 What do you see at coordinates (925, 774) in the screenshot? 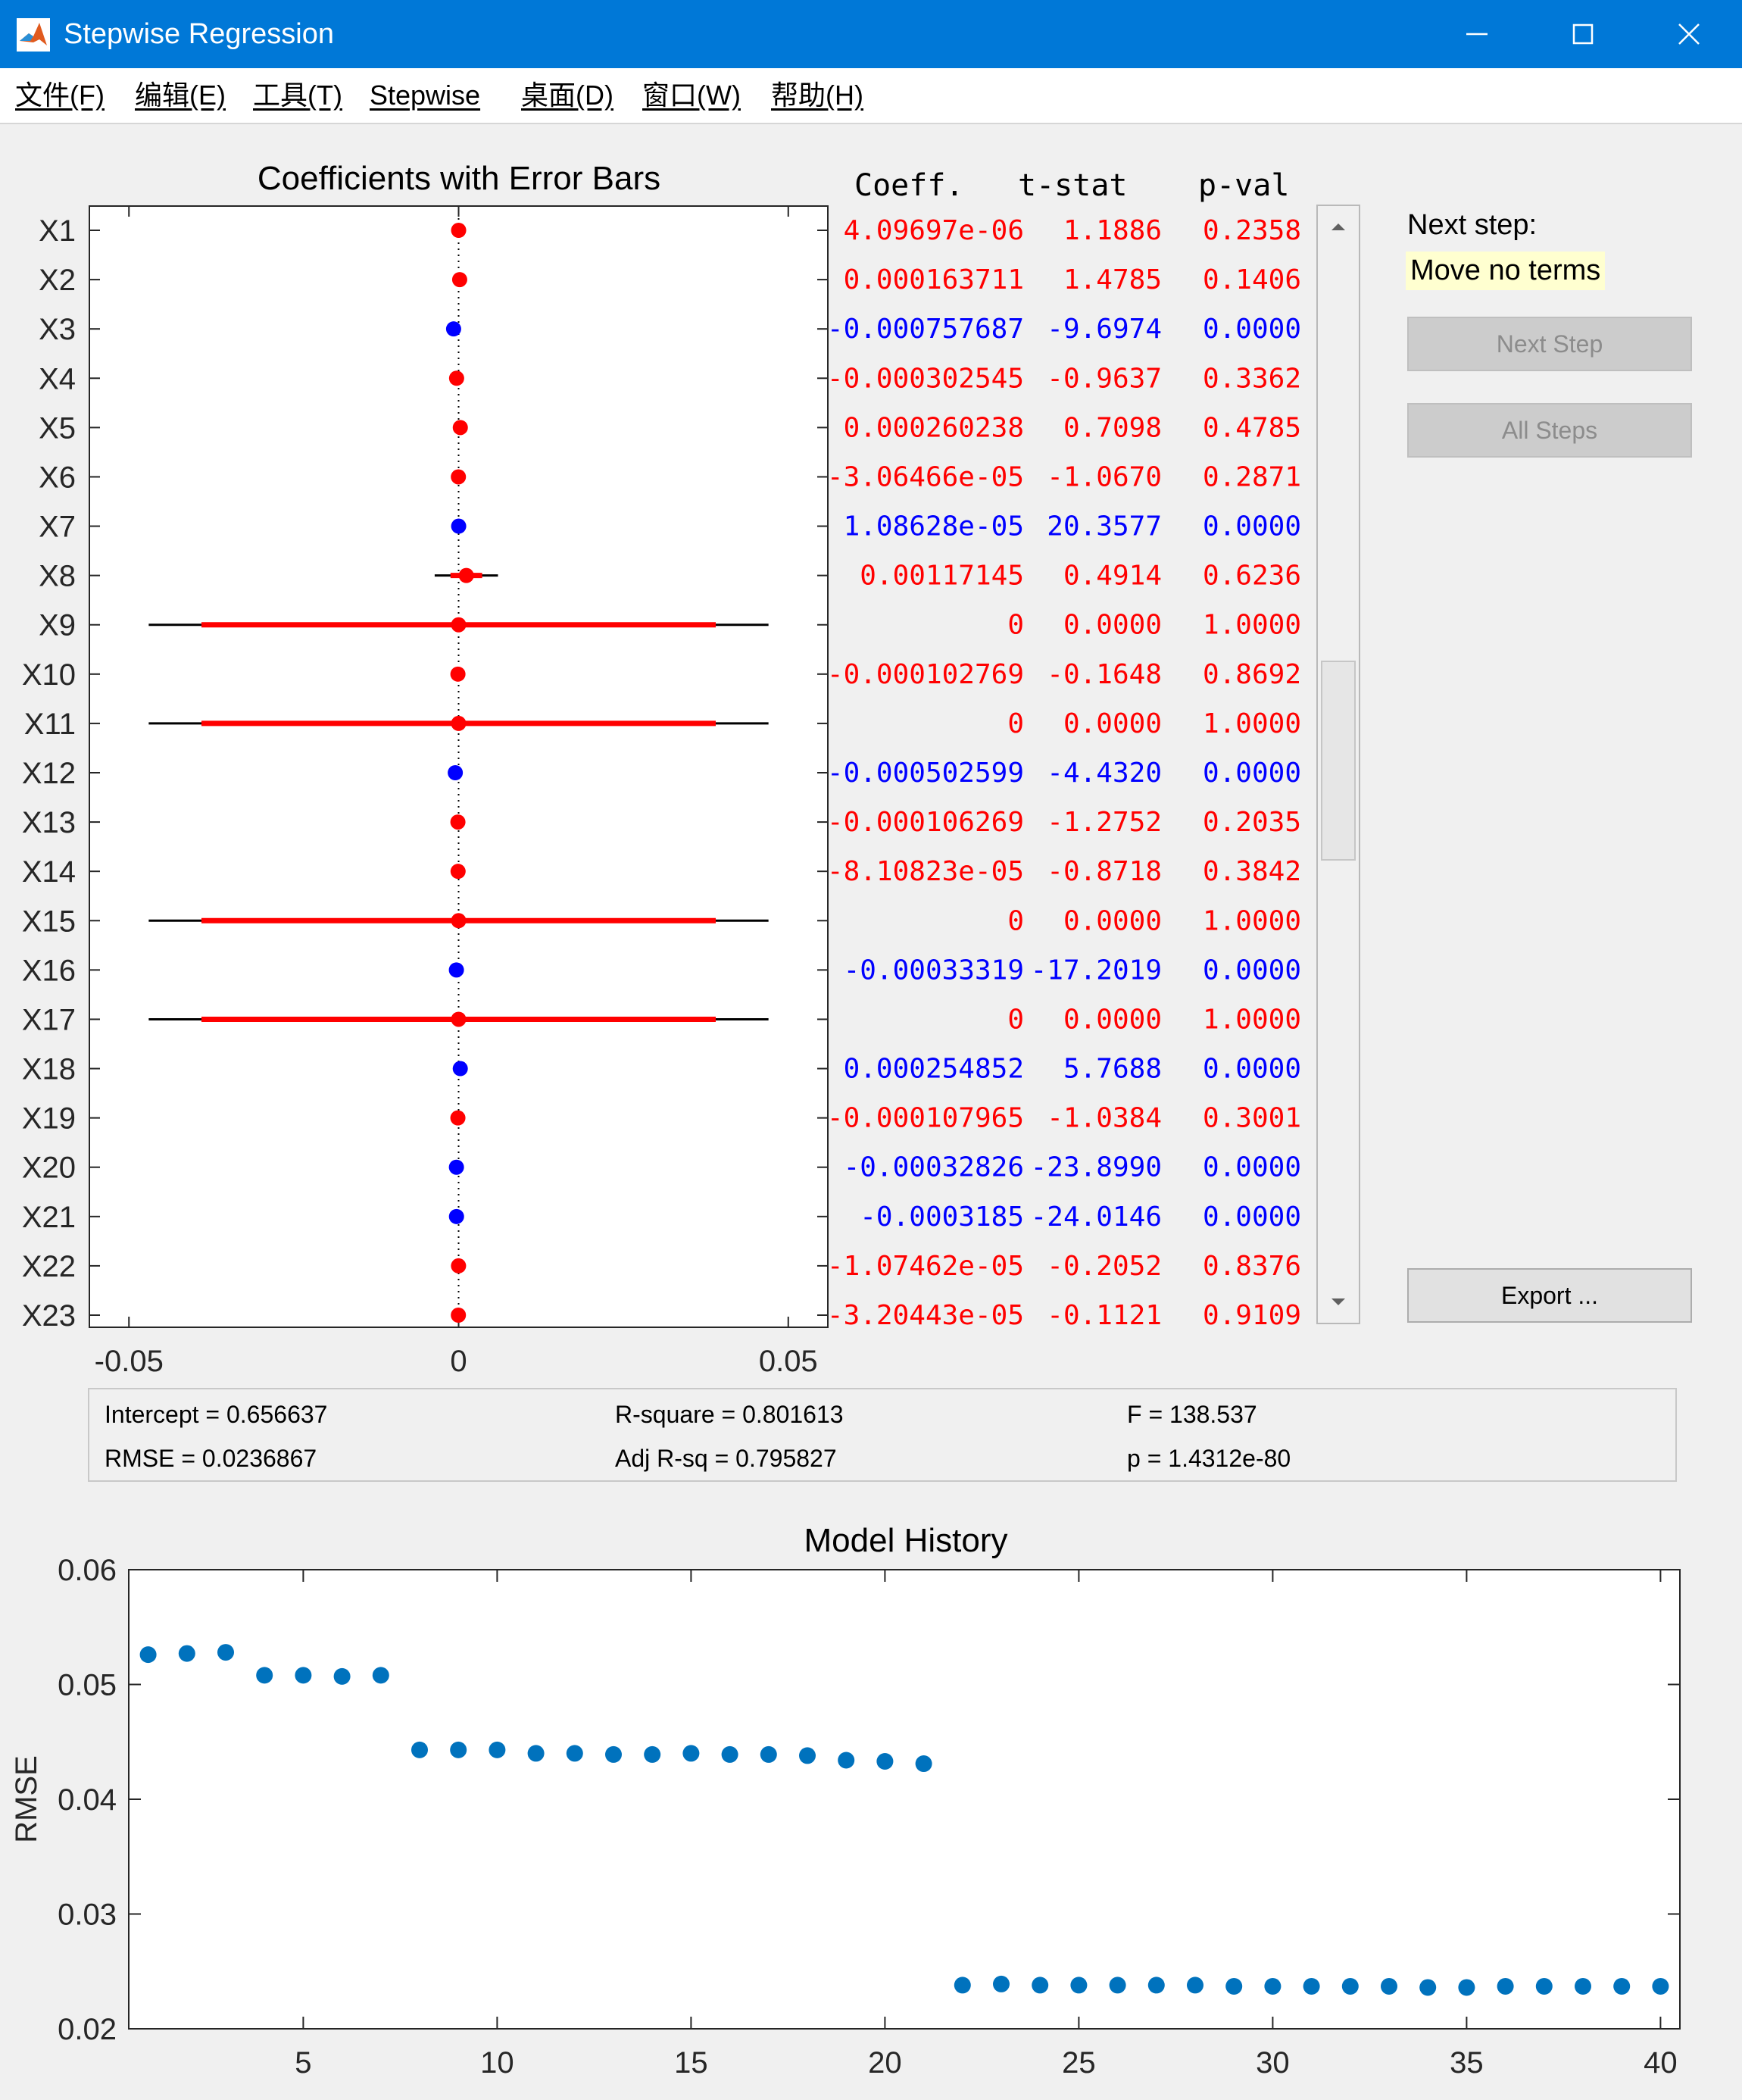
I see `coeff-value: -0.000502599` at bounding box center [925, 774].